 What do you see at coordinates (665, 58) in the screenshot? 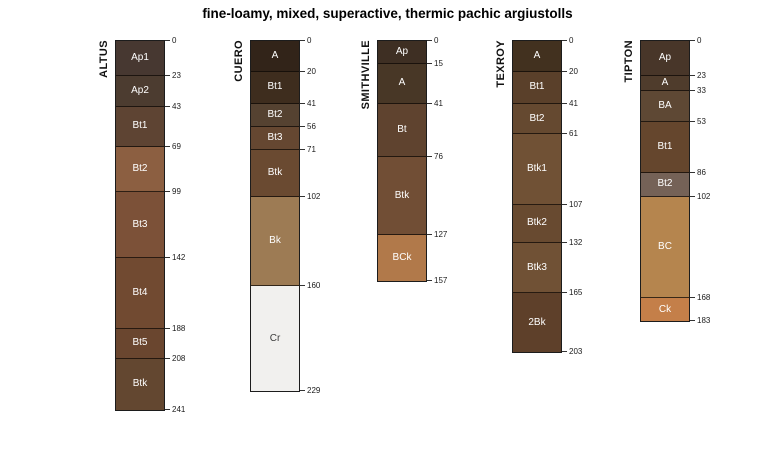
I see `horizon-label: Ap` at bounding box center [665, 58].